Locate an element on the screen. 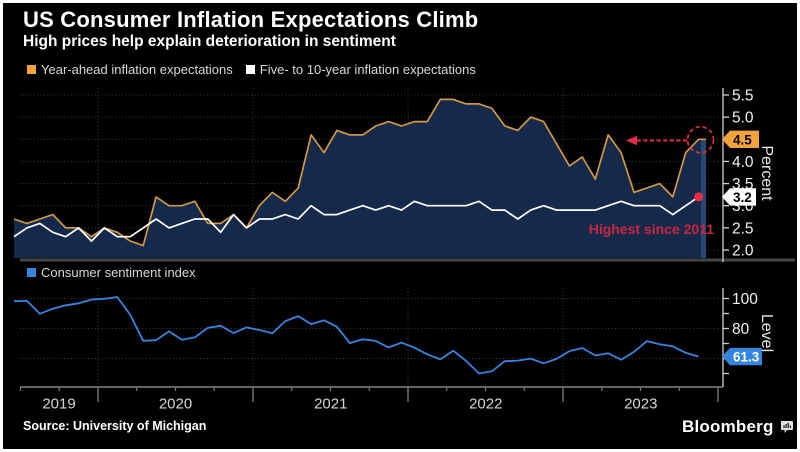  svg-text: 2019 is located at coordinates (58, 404).